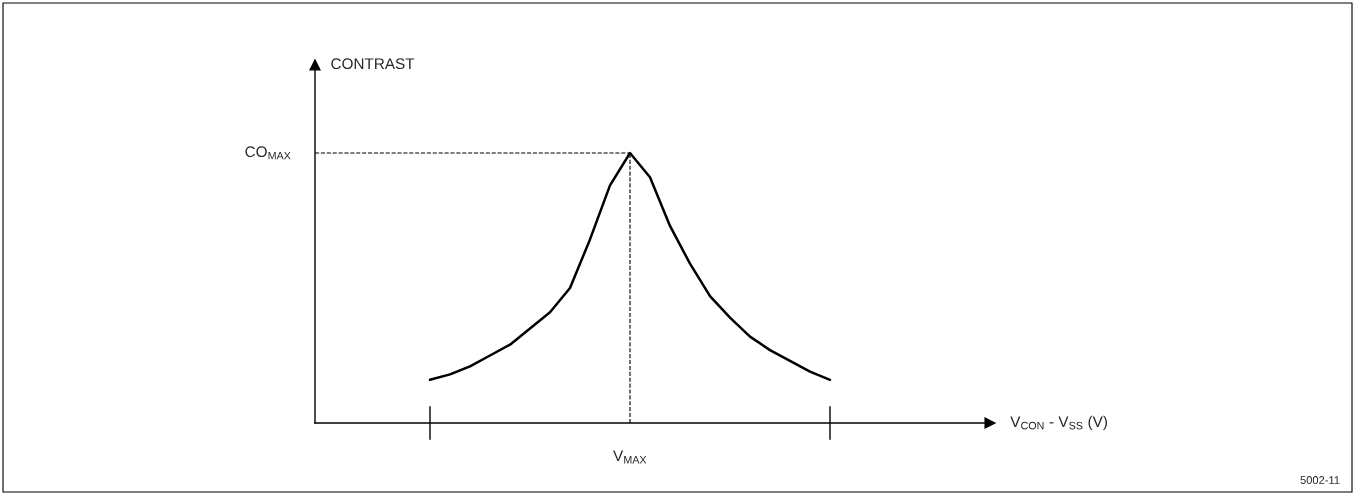 The width and height of the screenshot is (1355, 495). What do you see at coordinates (268, 153) in the screenshot?
I see `ref-line-label: CO$_{MAX}$` at bounding box center [268, 153].